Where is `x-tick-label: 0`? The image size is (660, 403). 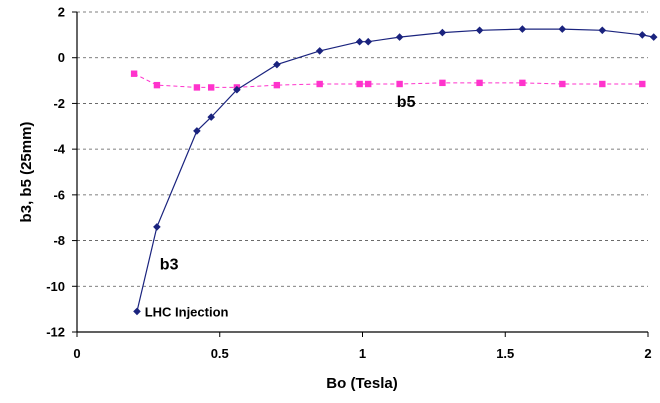 x-tick-label: 0 is located at coordinates (76, 353).